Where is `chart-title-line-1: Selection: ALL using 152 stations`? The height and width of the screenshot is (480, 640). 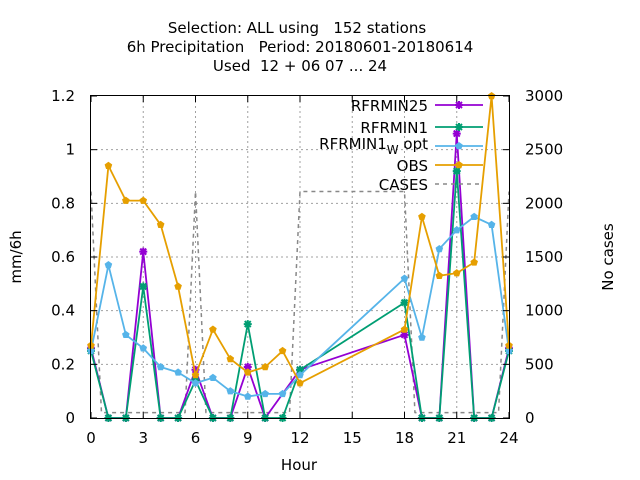 chart-title-line-1: Selection: ALL using 152 stations is located at coordinates (297, 28).